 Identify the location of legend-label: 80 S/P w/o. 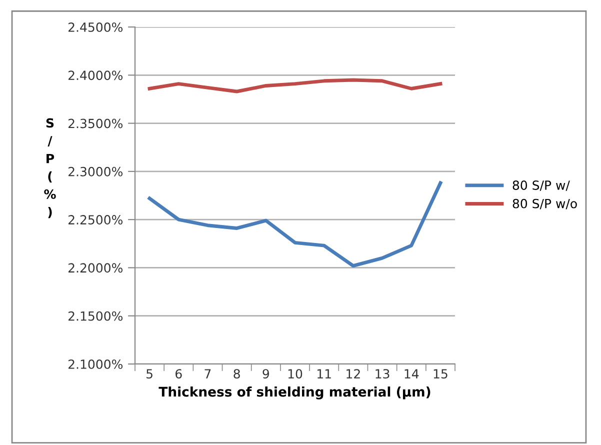
(544, 204).